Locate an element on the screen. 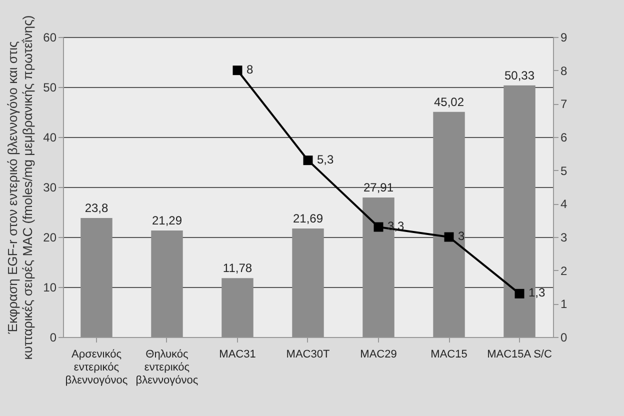 Image resolution: width=624 pixels, height=416 pixels. x-tick-label: MAC15 is located at coordinates (449, 354).